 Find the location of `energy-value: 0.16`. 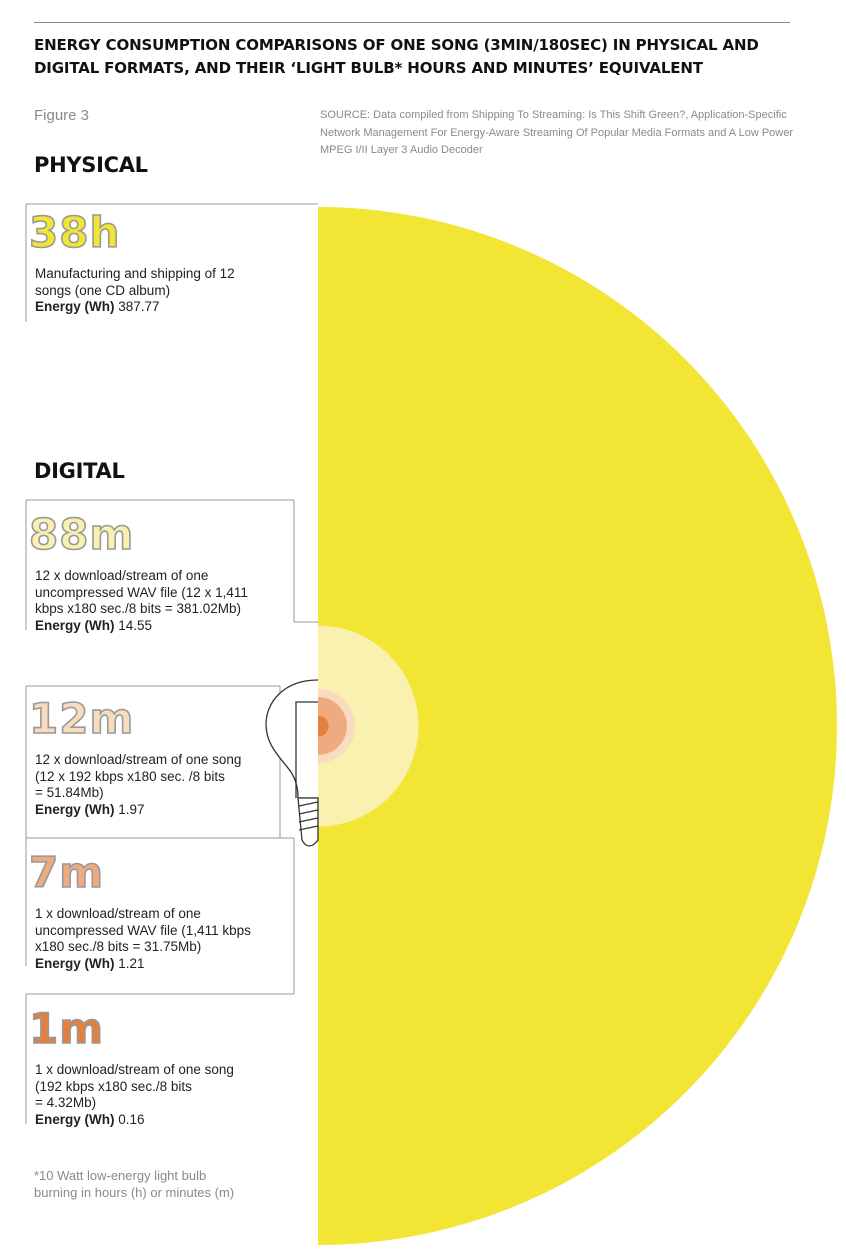

energy-value: 0.16 is located at coordinates (131, 1119).